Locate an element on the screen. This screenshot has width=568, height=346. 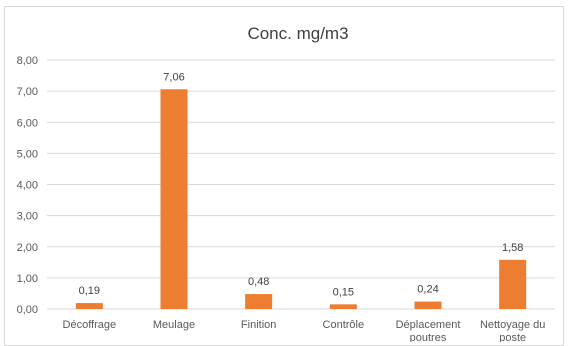
y-tick-label: 0,00 is located at coordinates (27, 310).